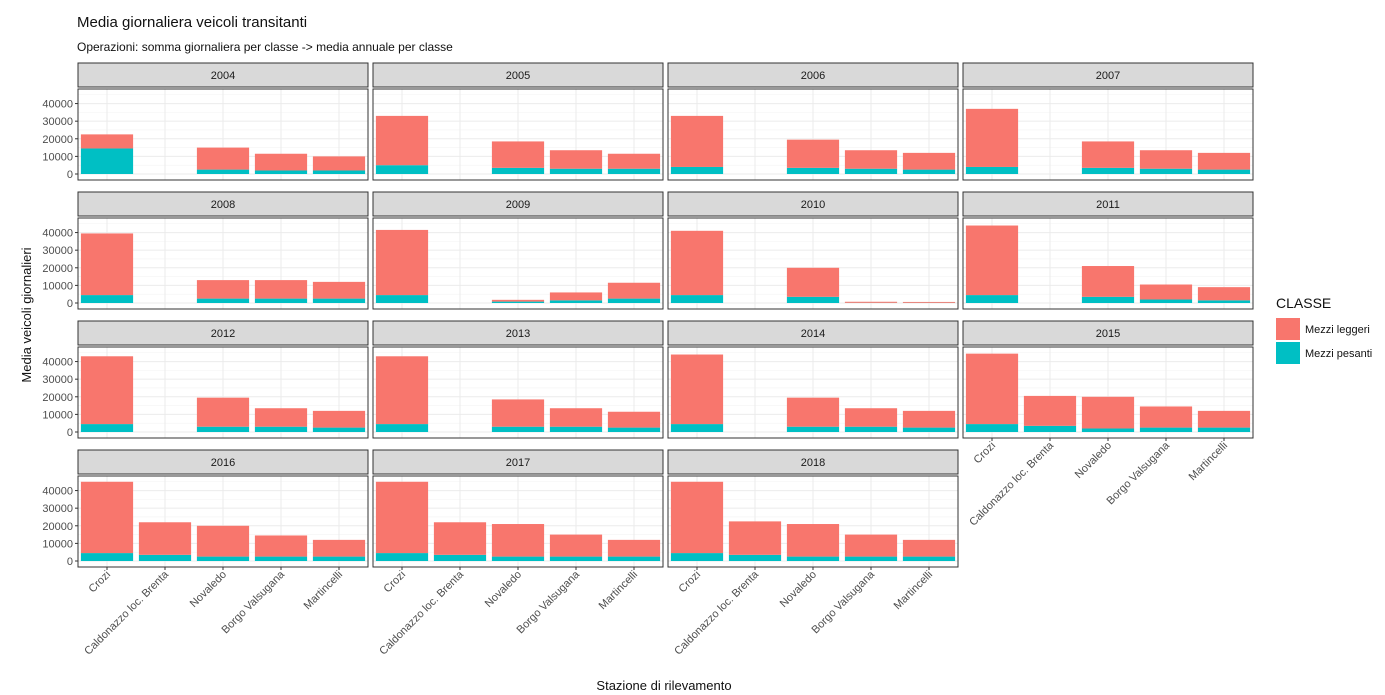 Image resolution: width=1385 pixels, height=695 pixels. I want to click on facet-label: 2008, so click(223, 205).